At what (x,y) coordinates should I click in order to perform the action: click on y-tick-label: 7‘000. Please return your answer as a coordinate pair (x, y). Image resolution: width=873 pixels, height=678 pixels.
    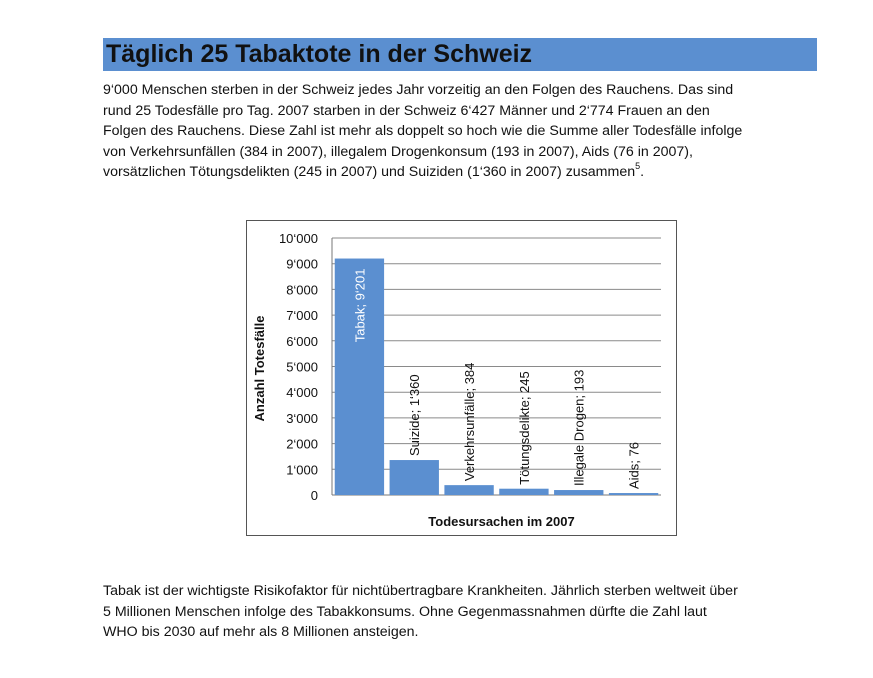
    Looking at the image, I should click on (302, 315).